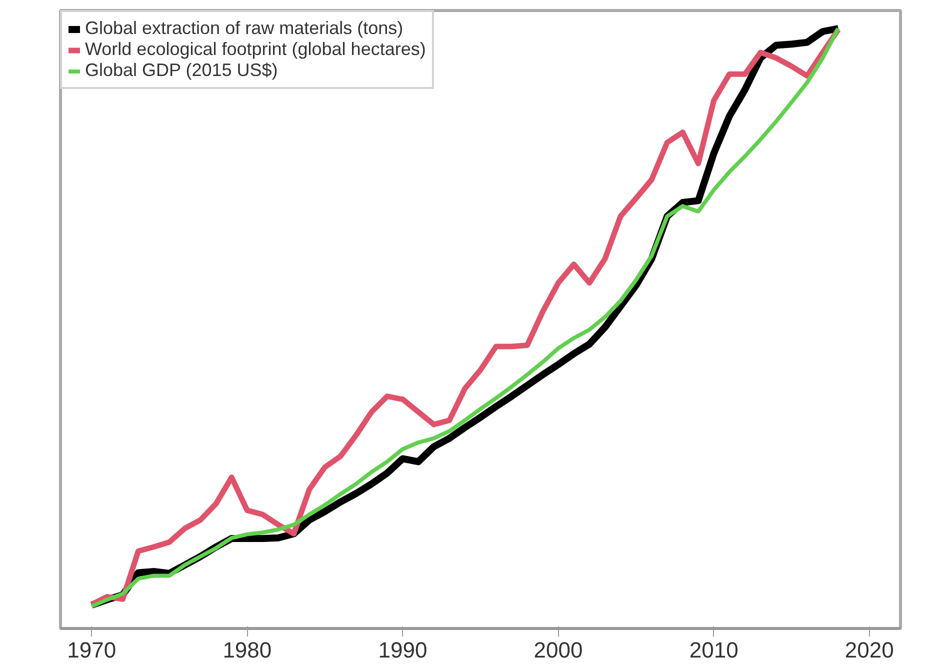 Image resolution: width=932 pixels, height=672 pixels. Describe the element at coordinates (558, 650) in the screenshot. I see `x-tick-label: 2000` at that location.